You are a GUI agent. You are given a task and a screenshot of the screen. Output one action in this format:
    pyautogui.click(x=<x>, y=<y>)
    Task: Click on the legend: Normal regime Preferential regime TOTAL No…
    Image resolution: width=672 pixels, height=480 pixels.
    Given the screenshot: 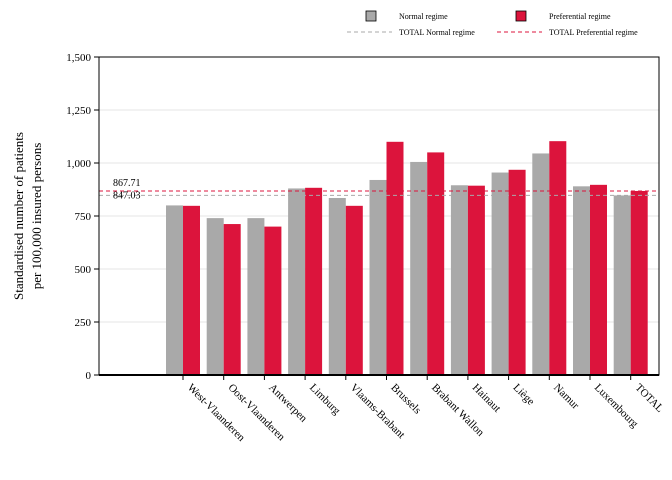 What is the action you would take?
    pyautogui.click(x=492, y=23)
    